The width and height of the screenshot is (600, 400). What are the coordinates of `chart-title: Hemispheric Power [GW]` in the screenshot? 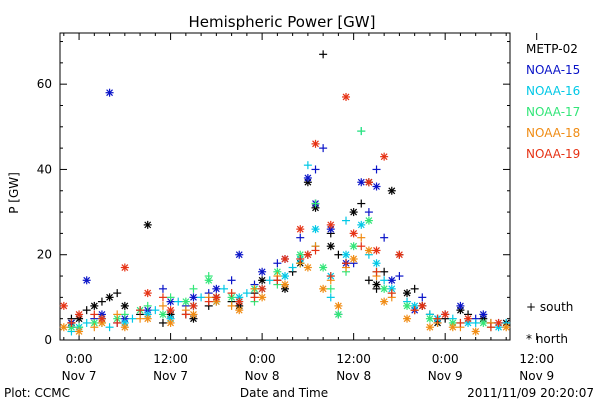 It's located at (282, 22).